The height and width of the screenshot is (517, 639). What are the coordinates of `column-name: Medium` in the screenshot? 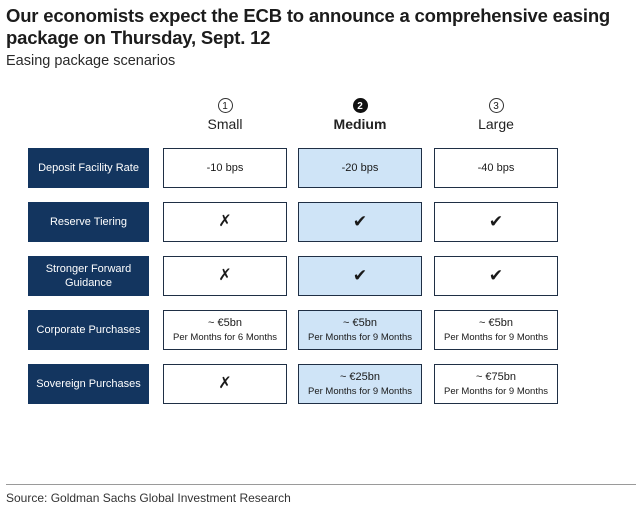 It's located at (360, 124).